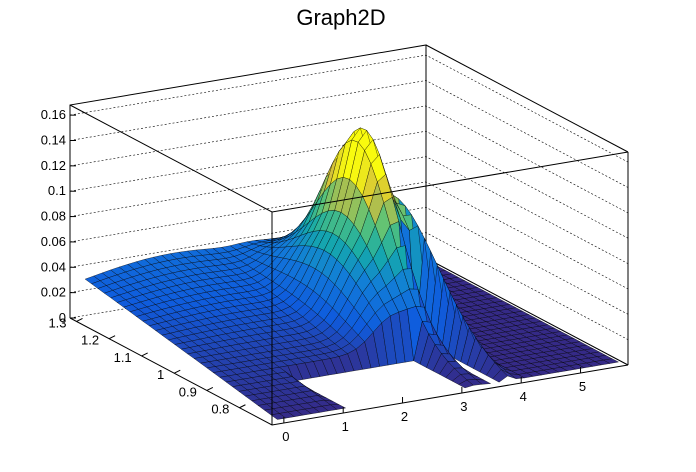 This screenshot has width=696, height=472. Describe the element at coordinates (188, 391) in the screenshot. I see `y-tick-label: 0.9` at that location.